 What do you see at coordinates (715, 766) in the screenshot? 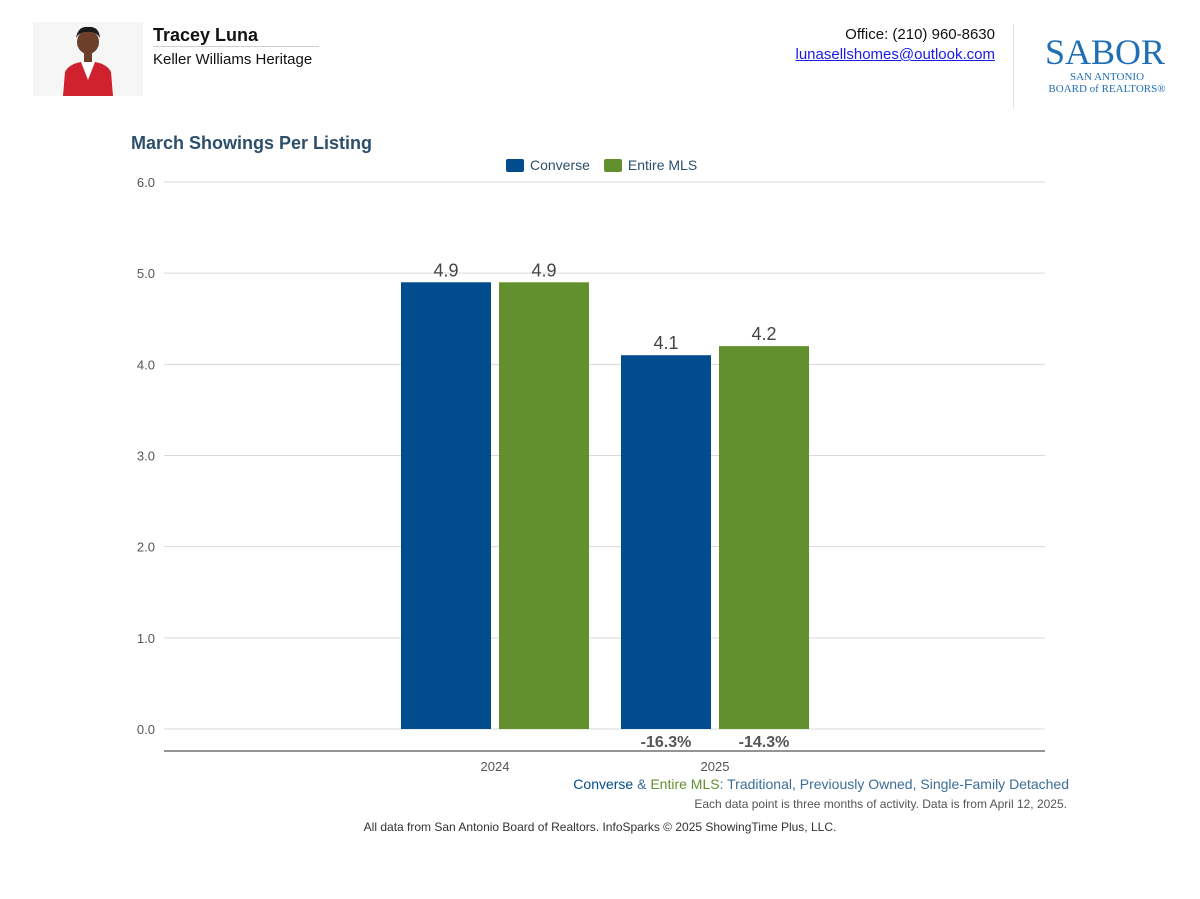
I see `x-tick-label: 2025` at bounding box center [715, 766].